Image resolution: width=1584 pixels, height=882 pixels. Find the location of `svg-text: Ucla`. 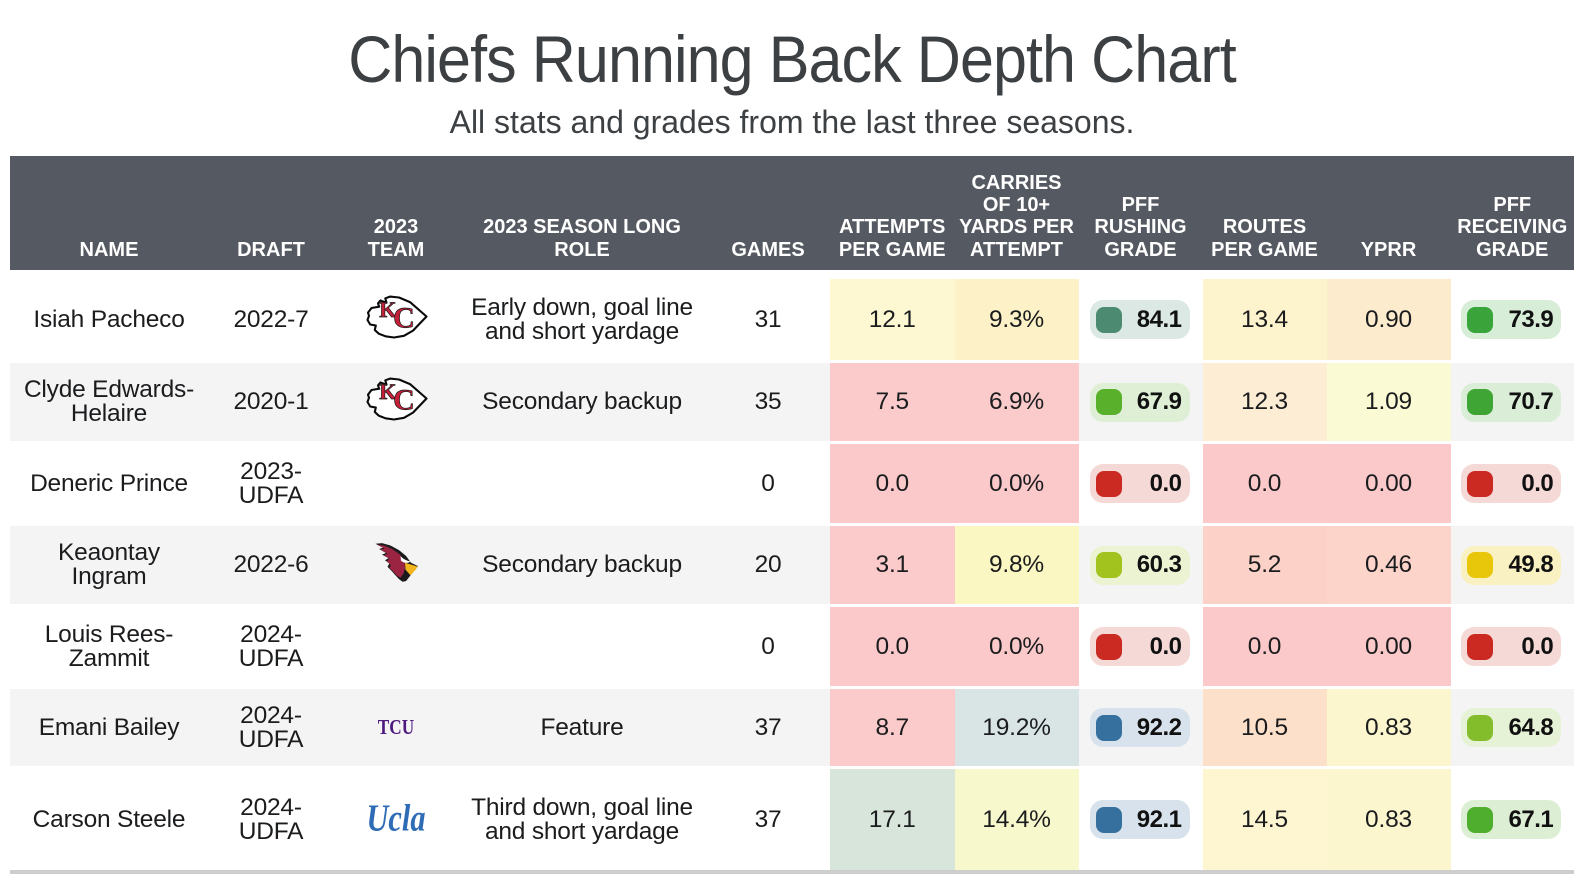

svg-text: Ucla is located at coordinates (395, 820).